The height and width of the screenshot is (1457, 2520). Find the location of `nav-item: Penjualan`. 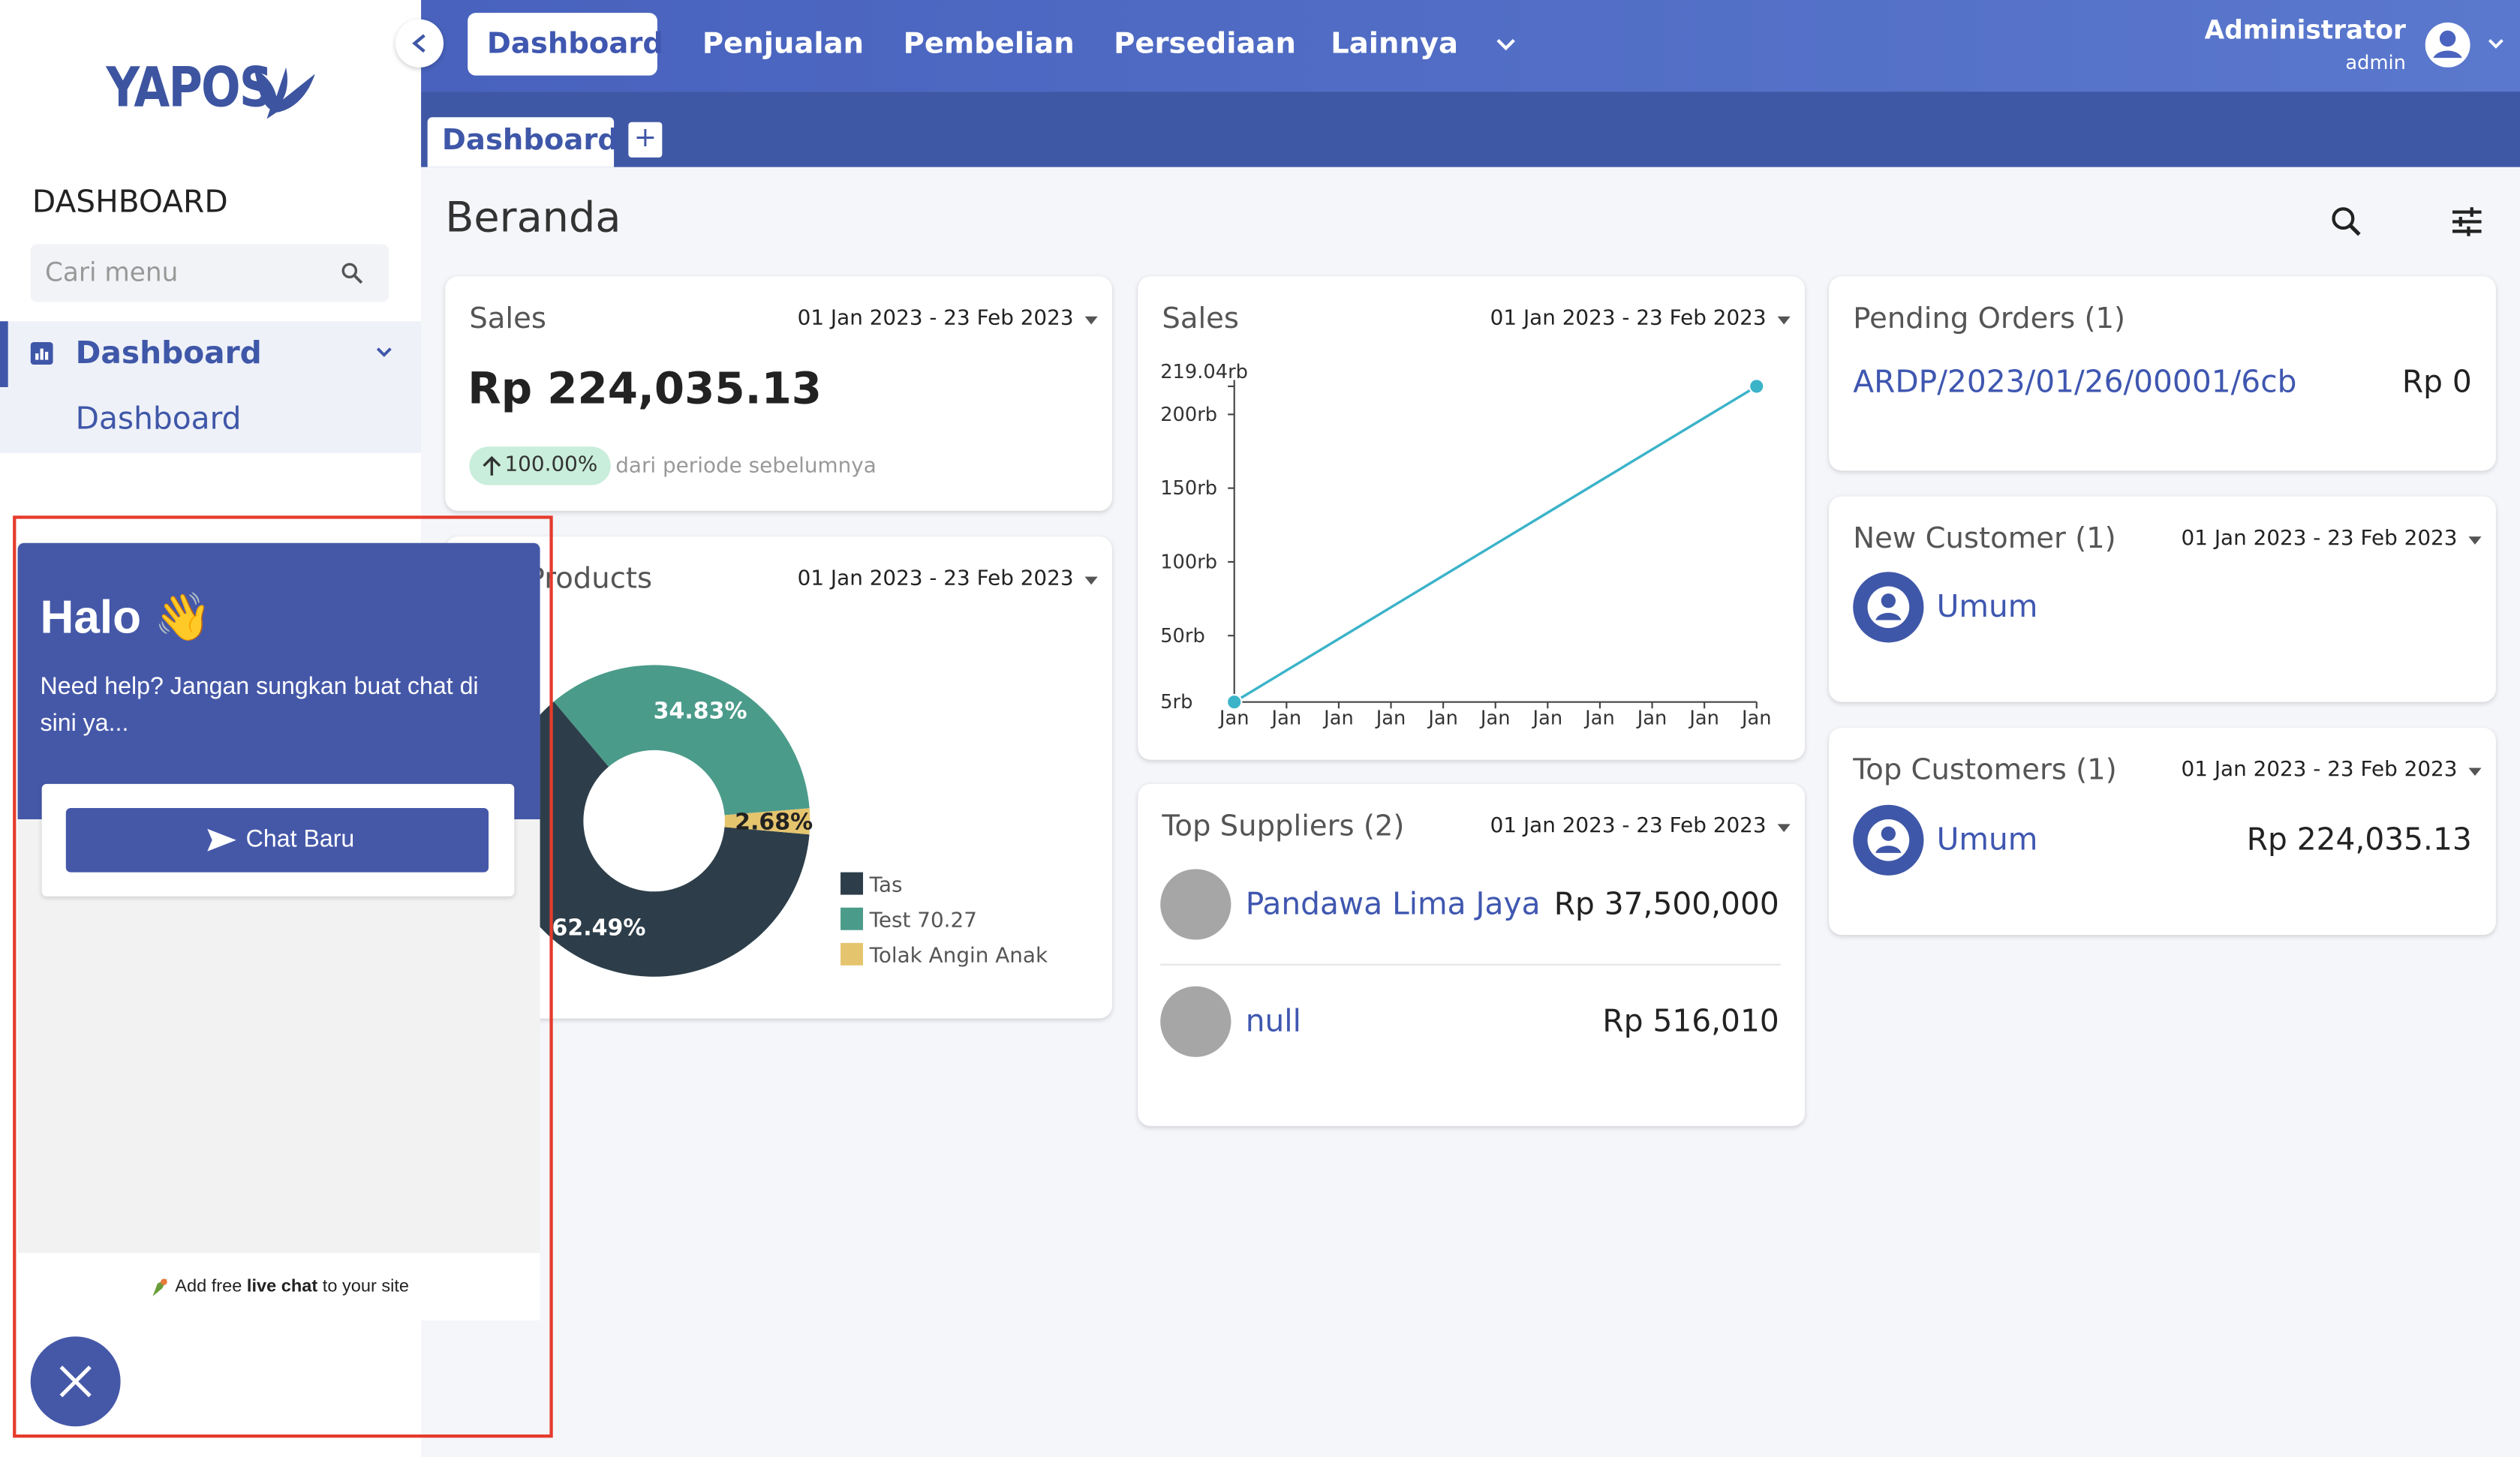

nav-item: Penjualan is located at coordinates (783, 45).